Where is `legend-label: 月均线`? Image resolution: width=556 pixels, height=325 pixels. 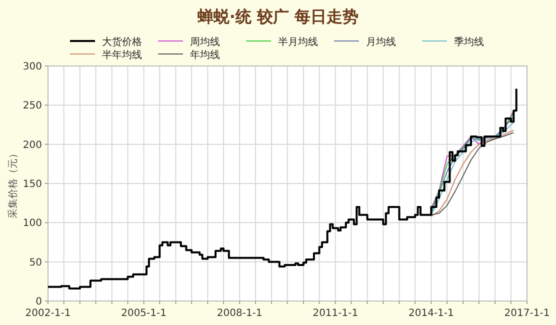
legend-label: 月均线 is located at coordinates (381, 42).